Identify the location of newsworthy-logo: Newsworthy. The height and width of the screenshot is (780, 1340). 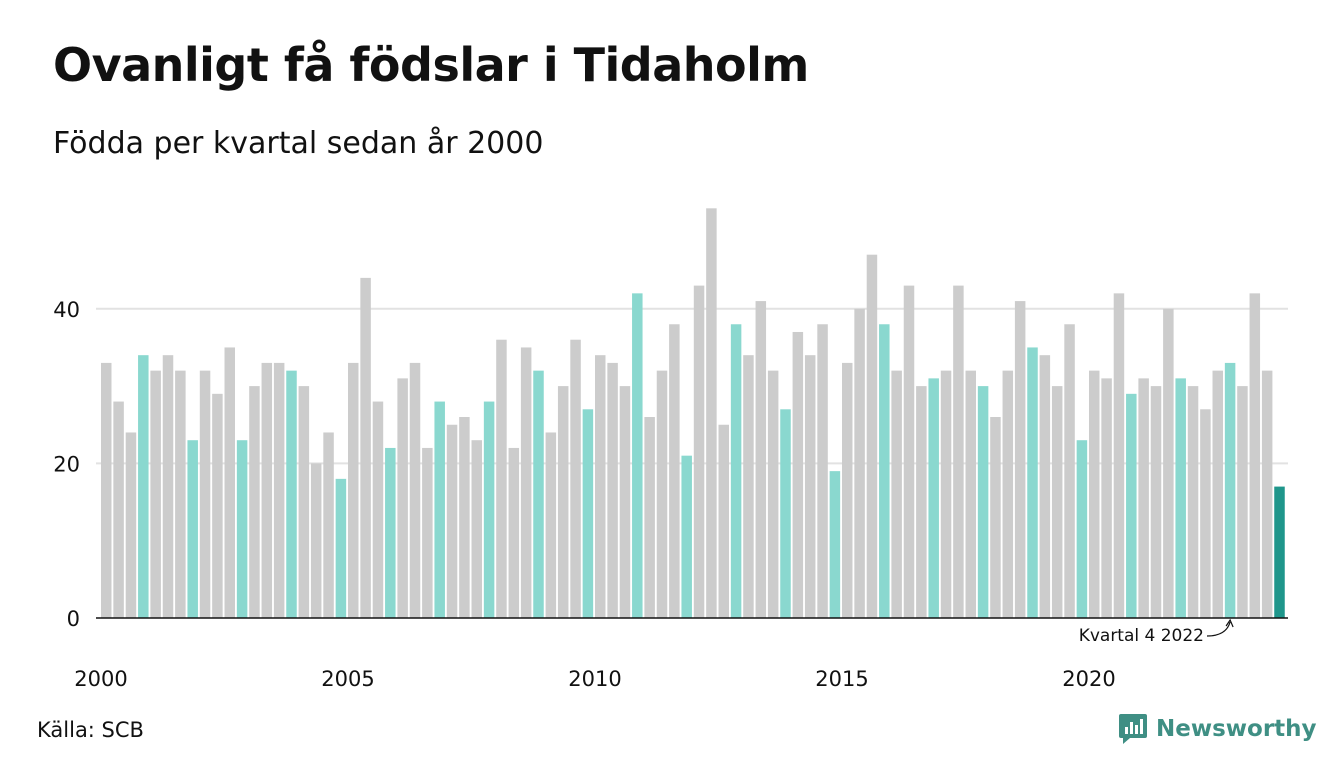
(1217, 729).